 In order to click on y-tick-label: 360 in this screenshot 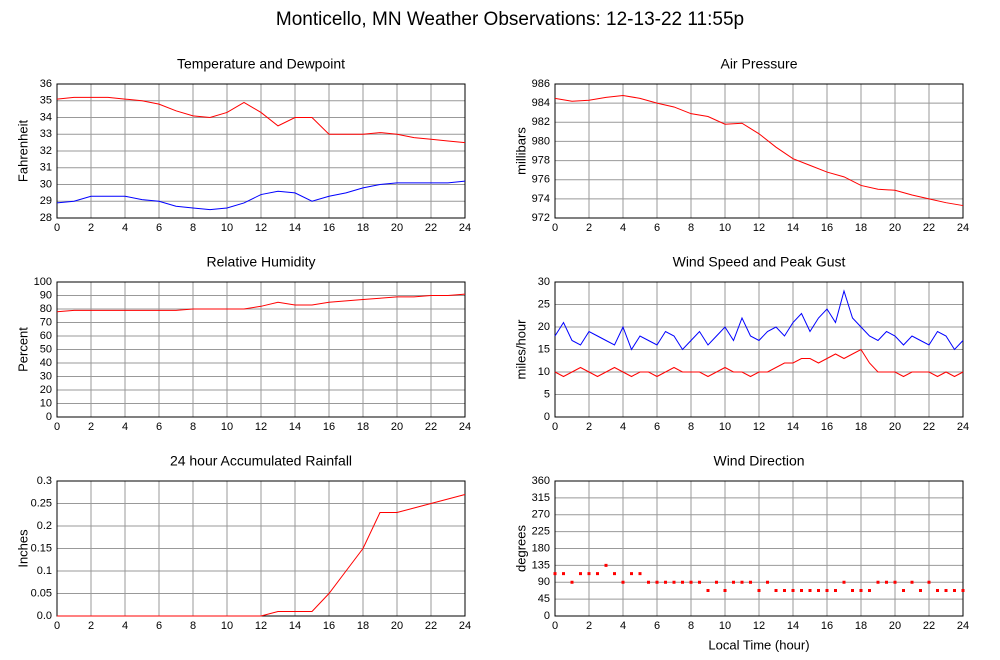, I will do `click(541, 481)`.